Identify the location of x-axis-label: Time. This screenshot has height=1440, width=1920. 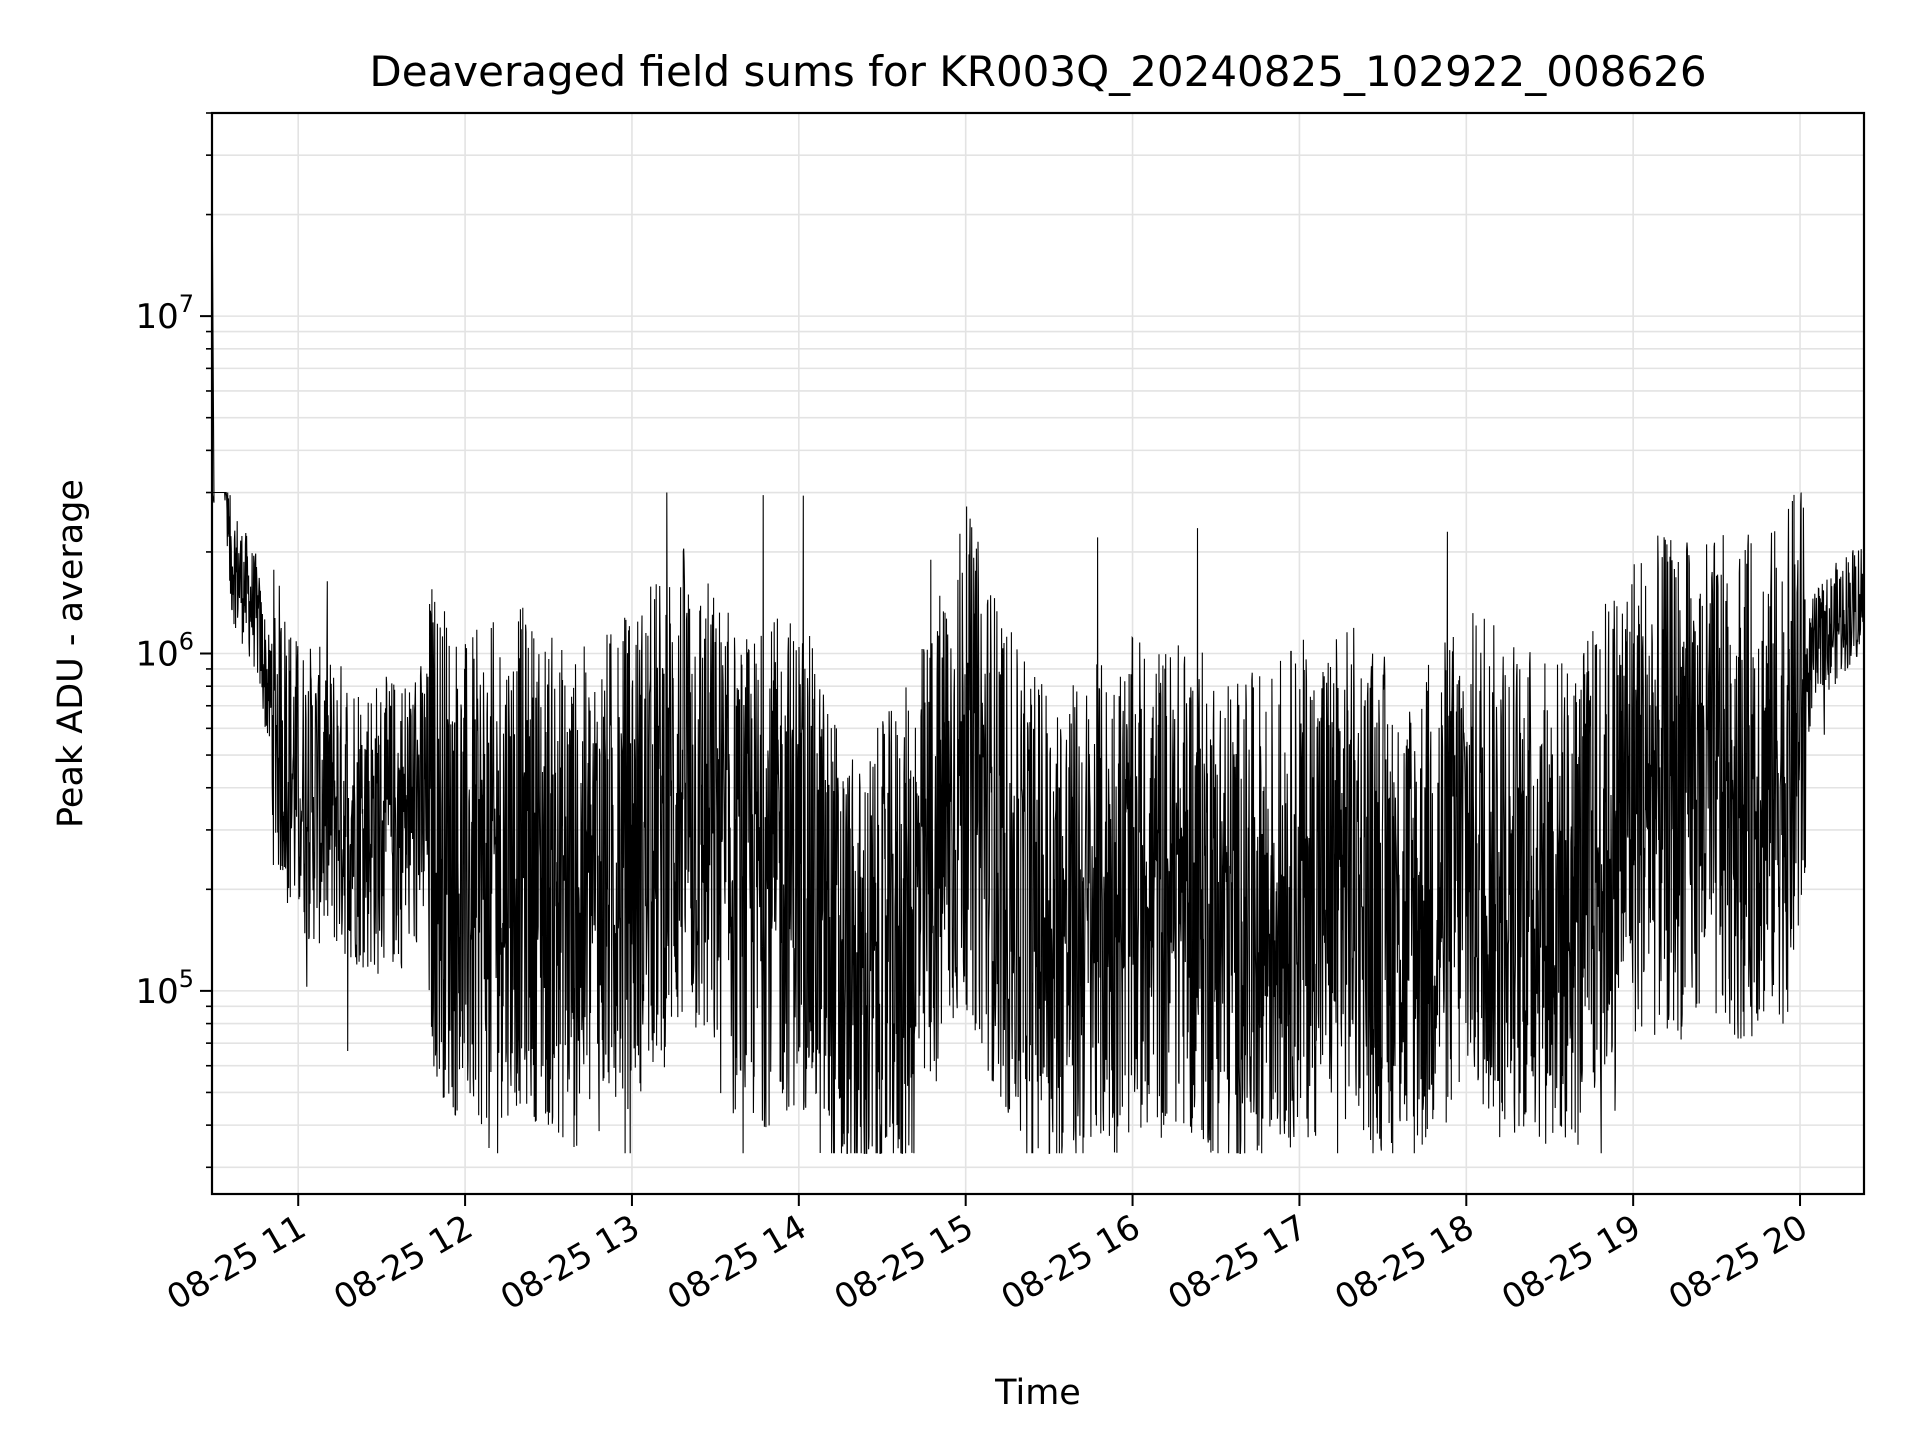
(1037, 1393).